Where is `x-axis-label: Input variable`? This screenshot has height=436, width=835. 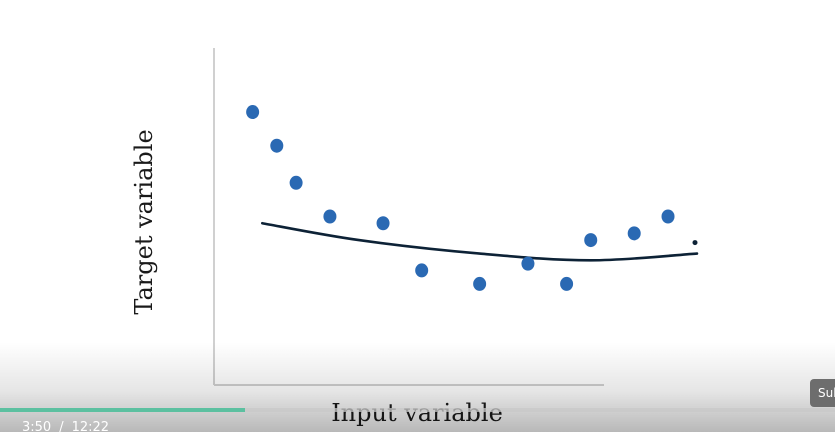 x-axis-label: Input variable is located at coordinates (417, 413).